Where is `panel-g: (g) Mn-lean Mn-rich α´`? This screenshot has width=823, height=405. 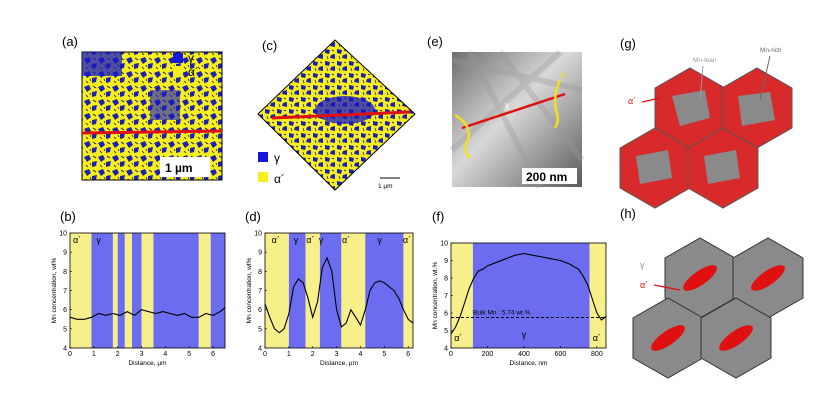
panel-g: (g) Mn-lean Mn-rich α´ is located at coordinates (706, 122).